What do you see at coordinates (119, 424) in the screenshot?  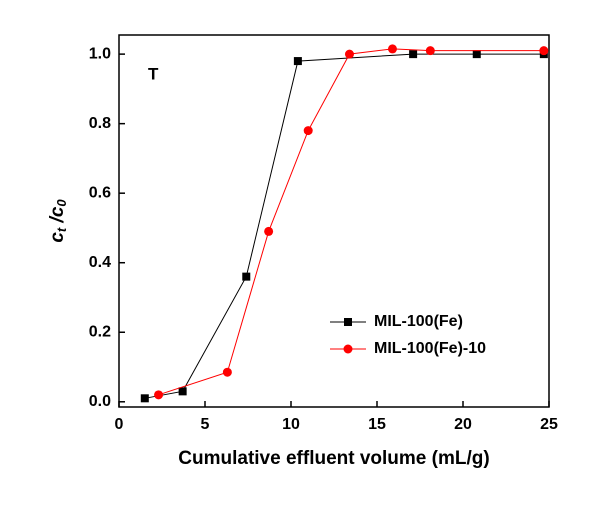 I see `x-tick-label: 0` at bounding box center [119, 424].